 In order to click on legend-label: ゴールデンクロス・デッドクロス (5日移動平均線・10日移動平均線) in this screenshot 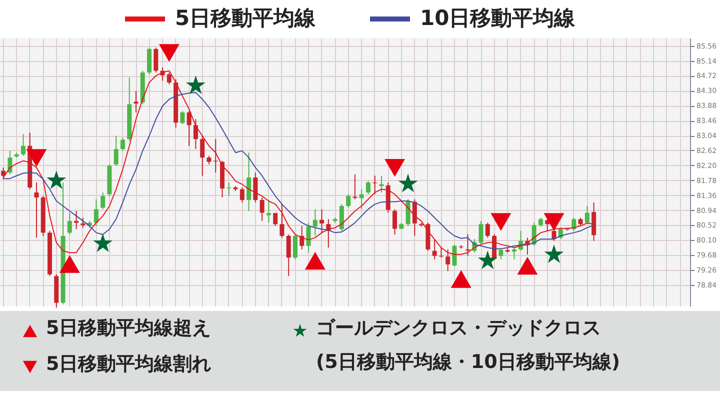, I will do `click(468, 345)`.